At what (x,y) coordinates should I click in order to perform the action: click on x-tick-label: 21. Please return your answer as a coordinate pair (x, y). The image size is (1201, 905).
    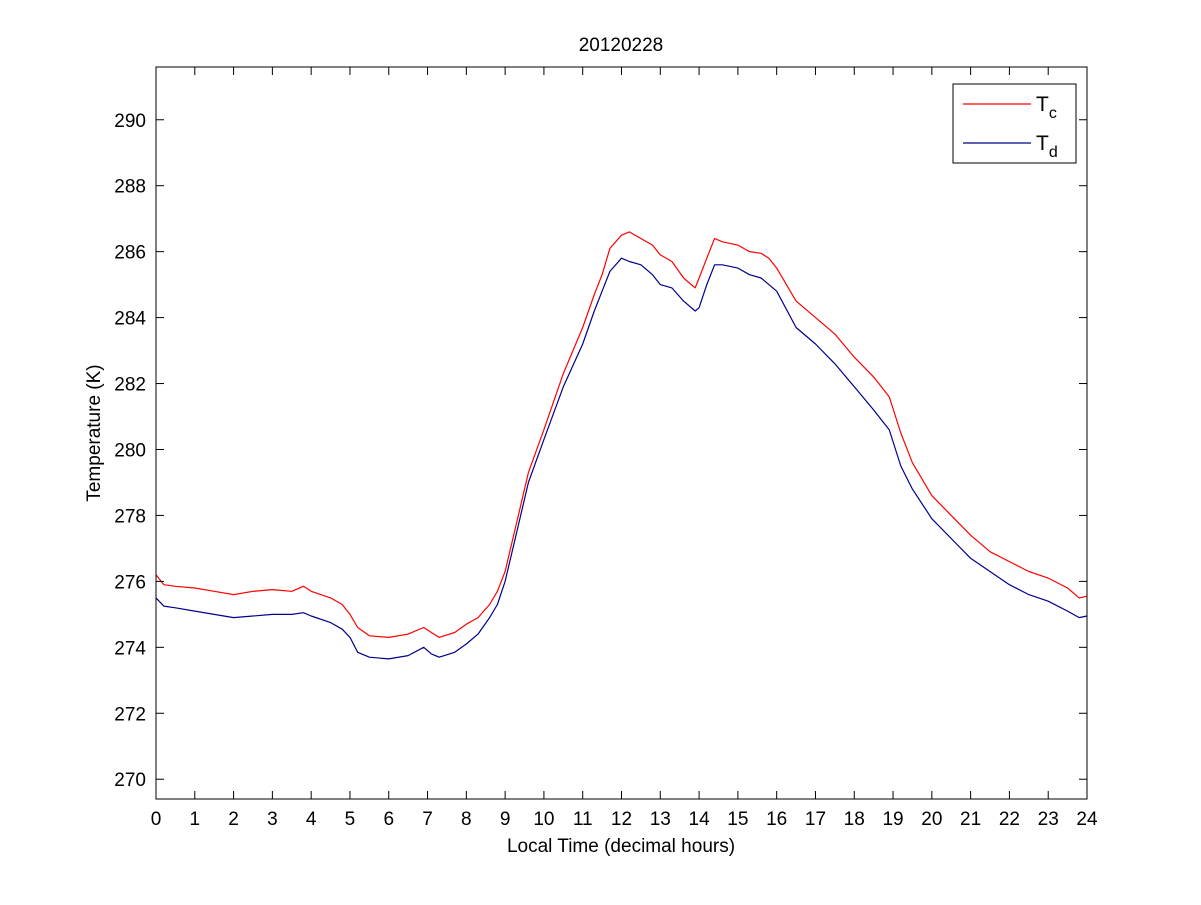
    Looking at the image, I should click on (970, 819).